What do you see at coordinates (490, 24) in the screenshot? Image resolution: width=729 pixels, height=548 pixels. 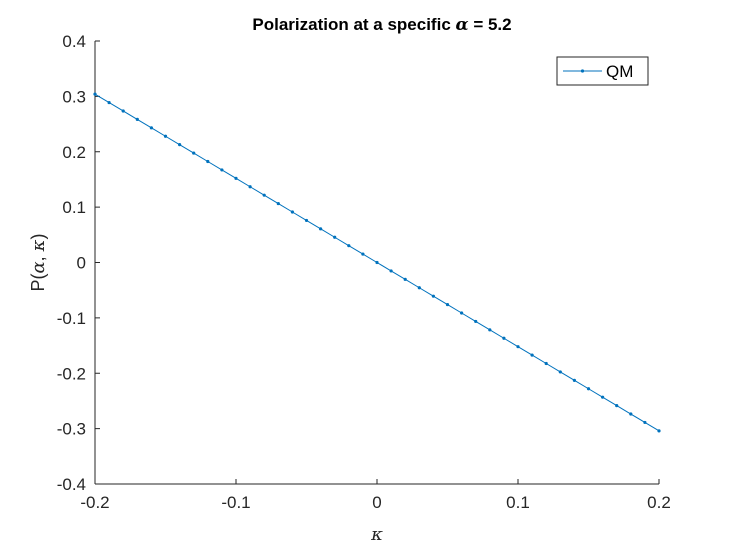 I see `title-suffix: = 5.2` at bounding box center [490, 24].